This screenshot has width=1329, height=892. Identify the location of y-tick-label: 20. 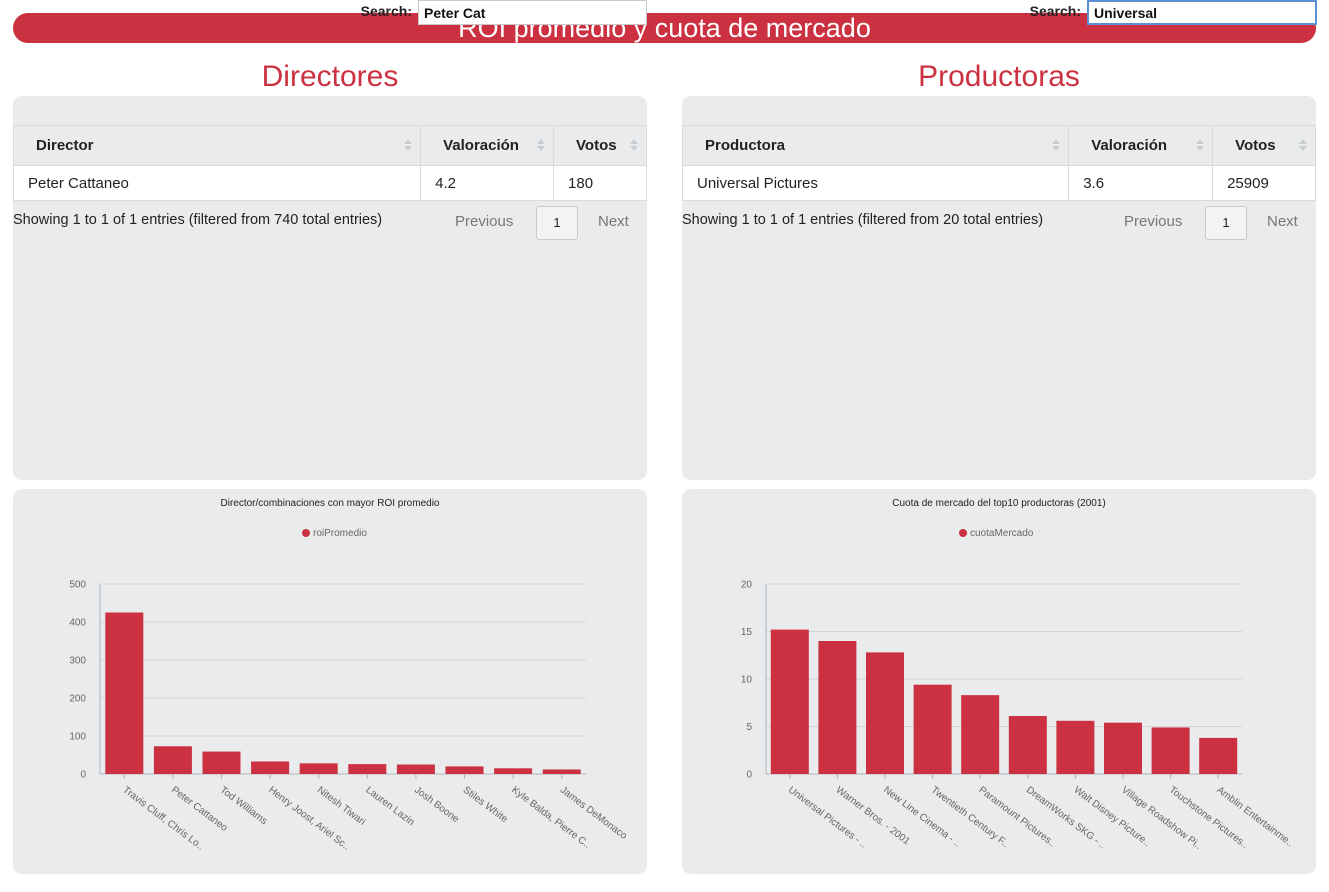
(747, 585).